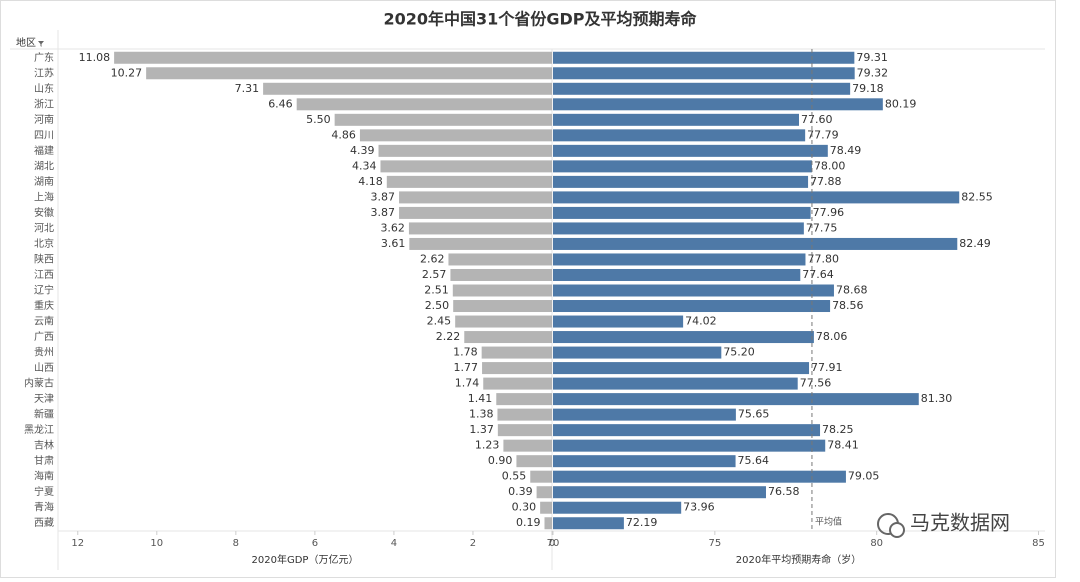 The image size is (1080, 582). I want to click on value-label: 1.74, so click(467, 383).